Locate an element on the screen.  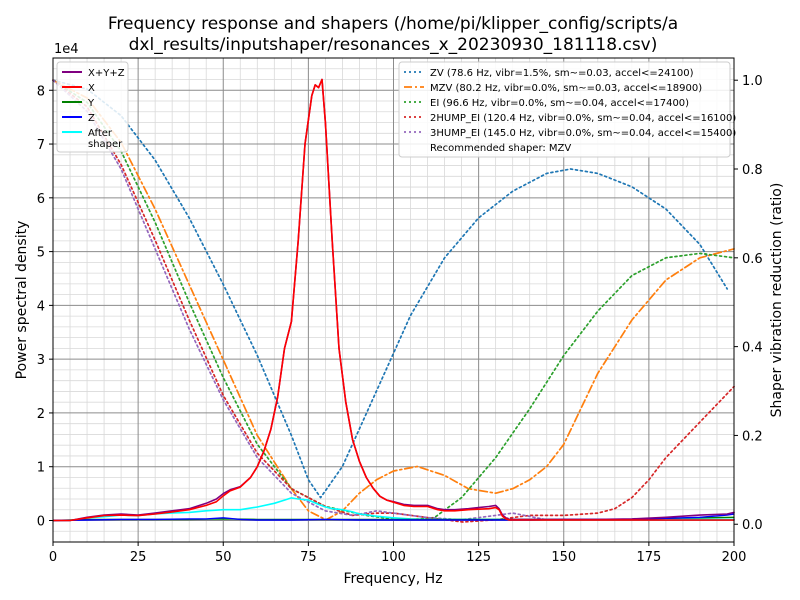
y-tick-label: 5 is located at coordinates (41, 253).